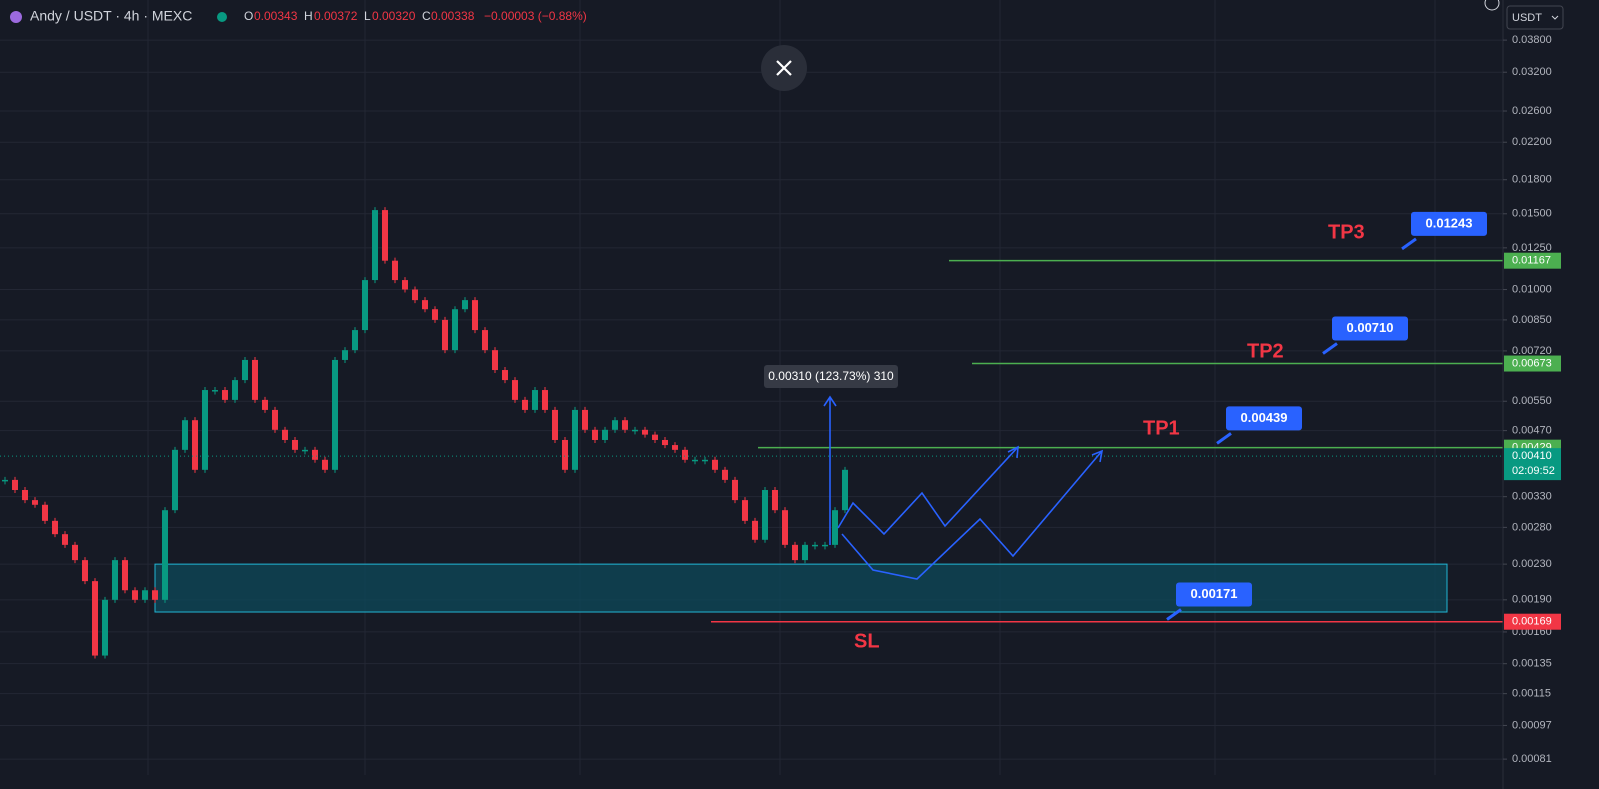  Describe the element at coordinates (1532, 180) in the screenshot. I see `y-tick-label: 0.01800` at that location.